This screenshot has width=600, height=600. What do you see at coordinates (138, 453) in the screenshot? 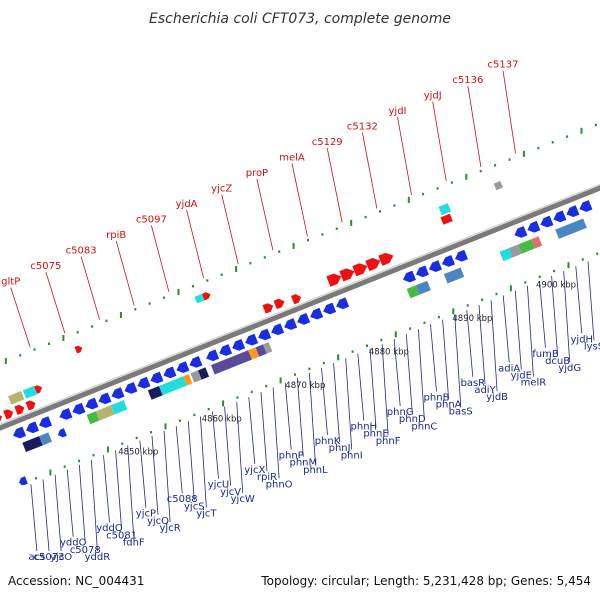
I see `kbp-marker-label: 4850 kbp` at bounding box center [138, 453].